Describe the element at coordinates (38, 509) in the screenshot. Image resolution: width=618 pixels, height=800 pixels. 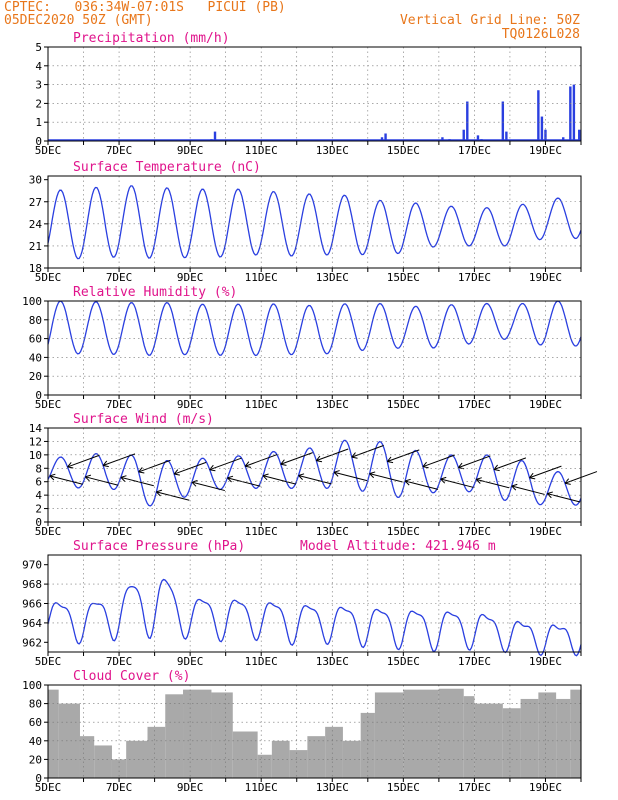
I see `y-tick-label: 2` at that location.